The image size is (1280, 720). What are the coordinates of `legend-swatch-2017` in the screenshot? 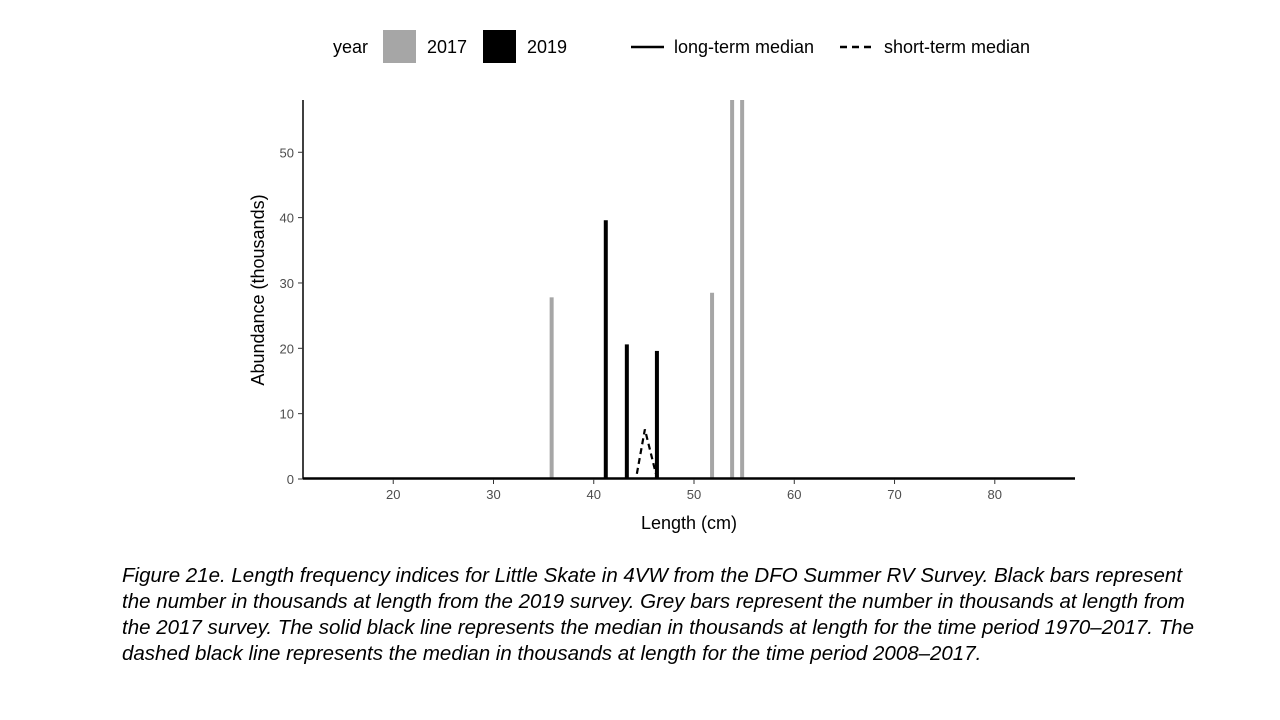 It's located at (399, 46).